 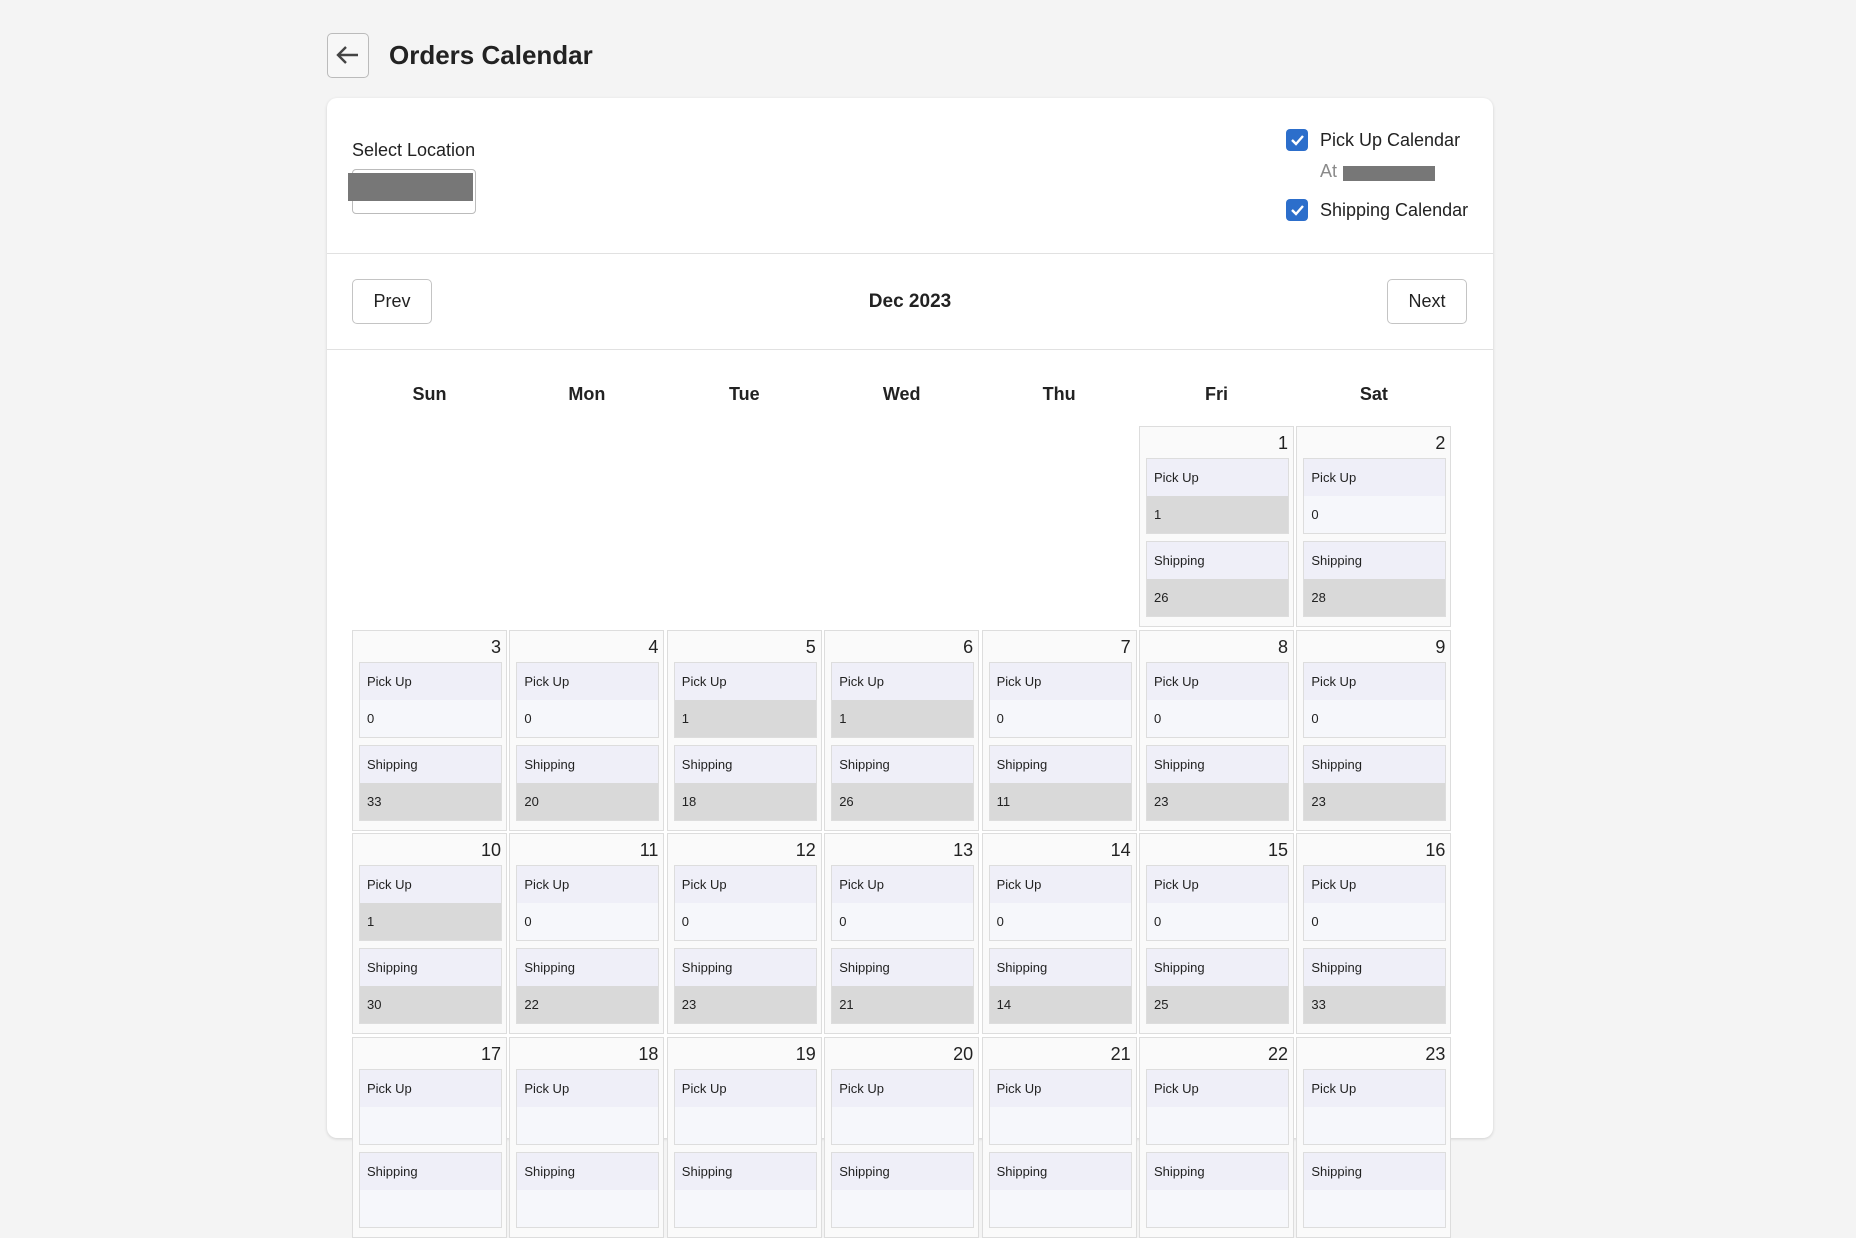 I want to click on day-cell: 13 Pick Up 0 Shipping 21, so click(x=902, y=934).